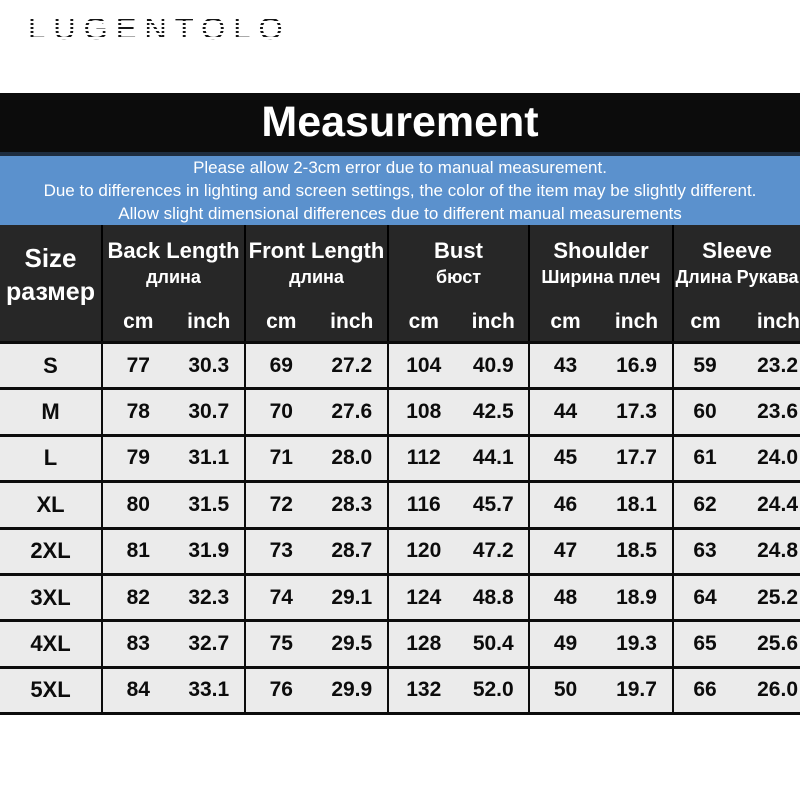 The width and height of the screenshot is (800, 800). I want to click on column-group-header-bust: Bust бюст cm inch, so click(457, 283).